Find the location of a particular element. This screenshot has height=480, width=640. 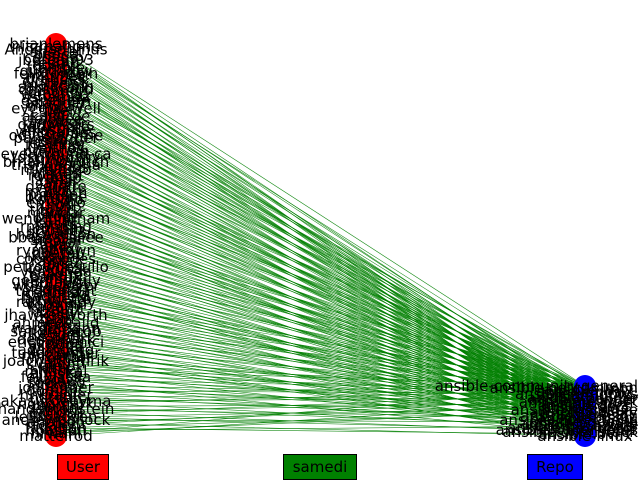

user-label: kevpm is located at coordinates (56, 334).